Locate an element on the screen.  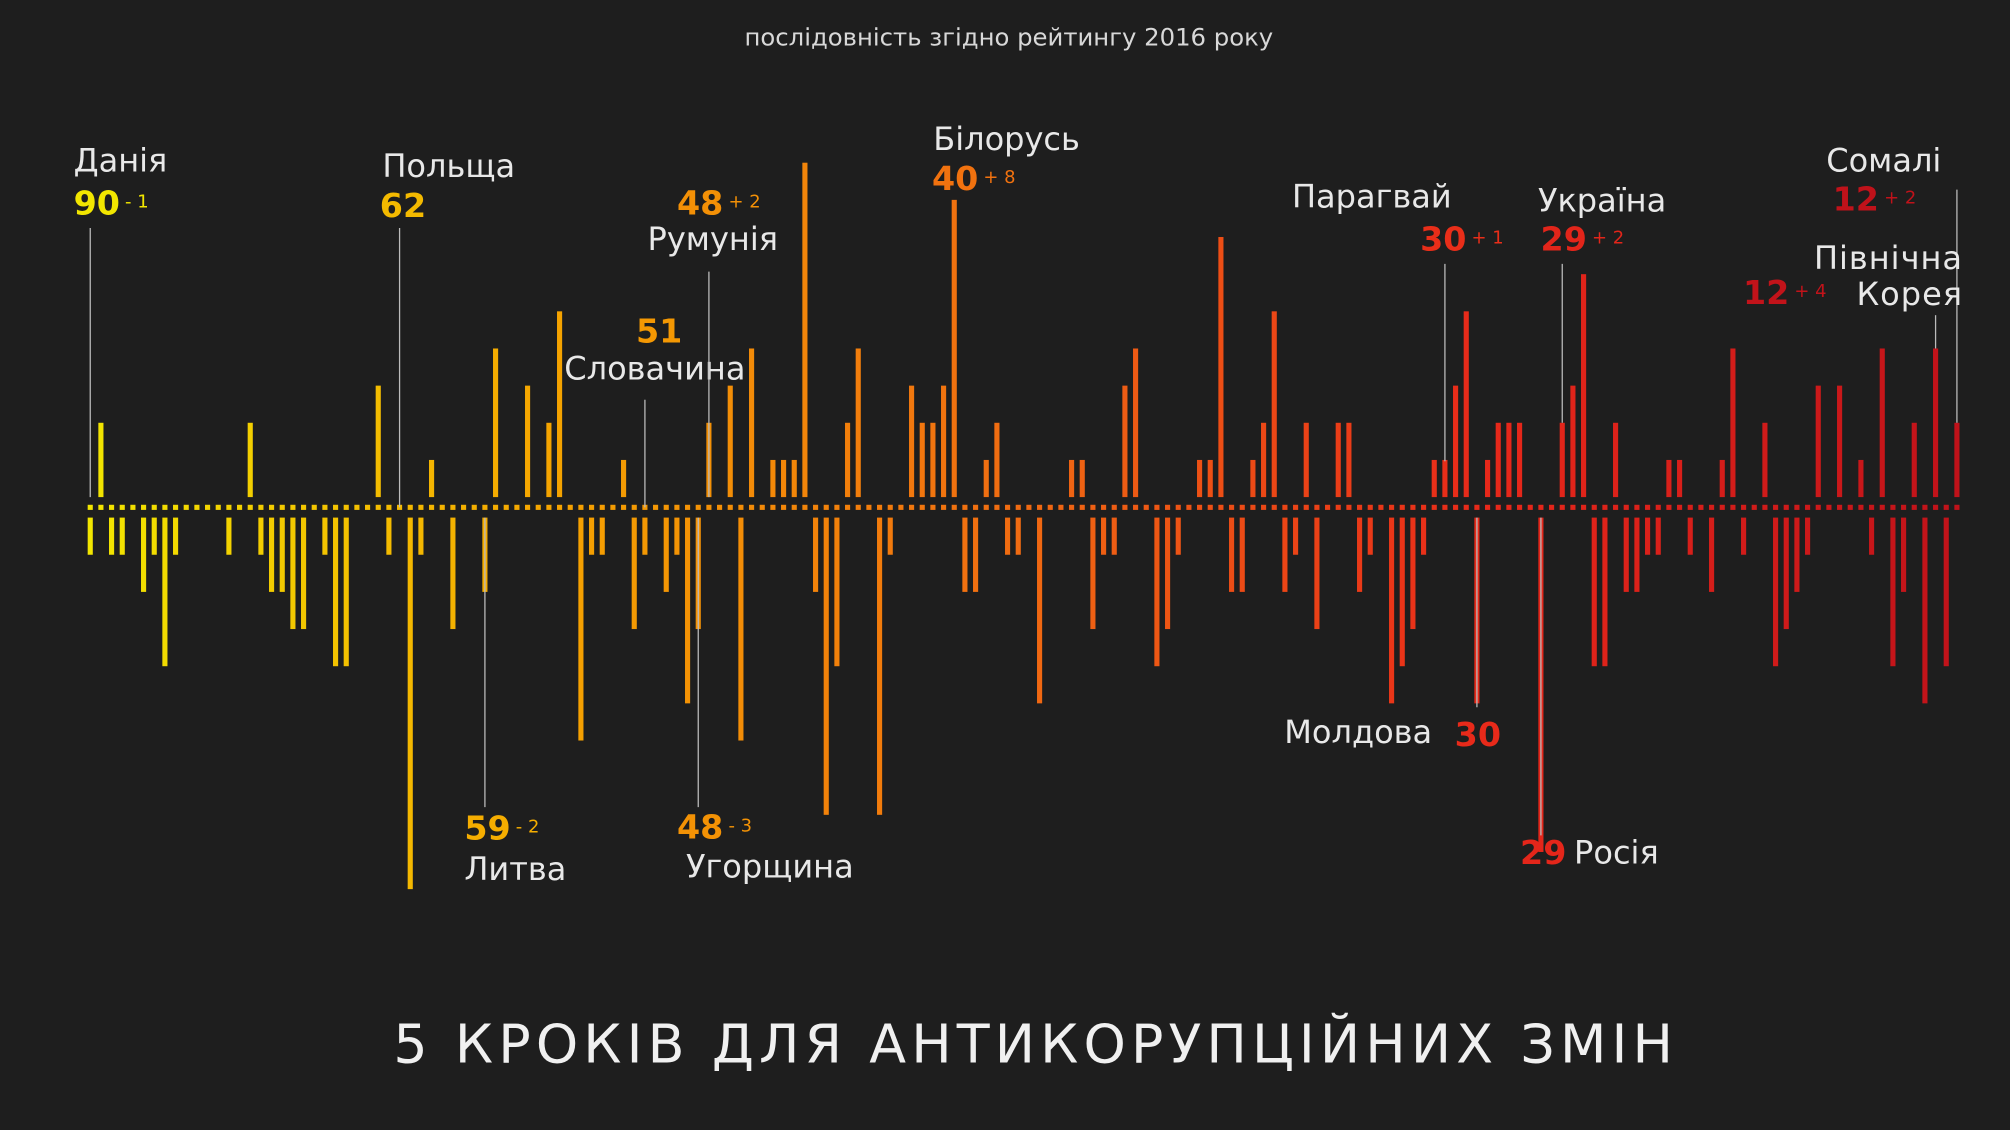
rank-change: + 8 is located at coordinates (999, 177).